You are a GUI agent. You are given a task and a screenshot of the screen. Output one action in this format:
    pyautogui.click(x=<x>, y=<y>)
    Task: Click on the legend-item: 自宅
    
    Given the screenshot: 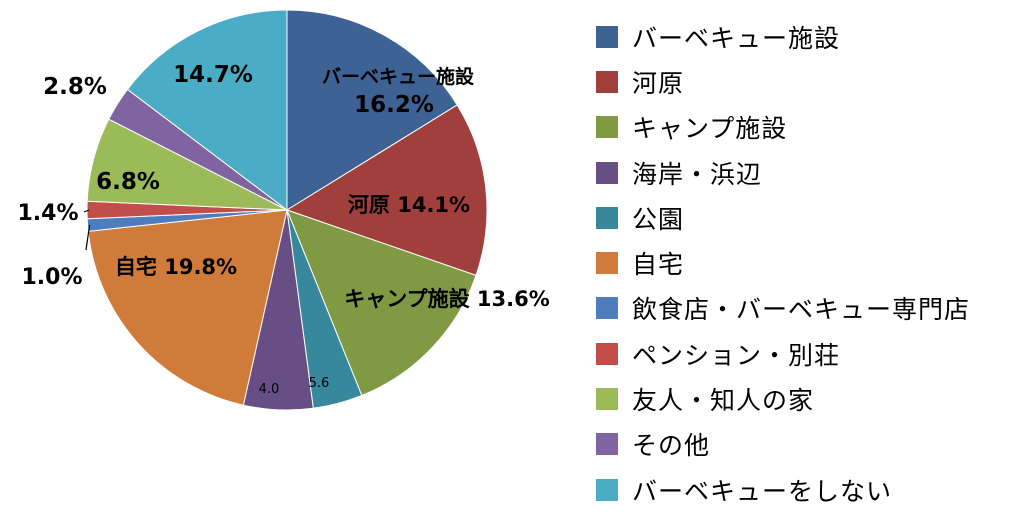 What is the action you would take?
    pyautogui.click(x=801, y=262)
    